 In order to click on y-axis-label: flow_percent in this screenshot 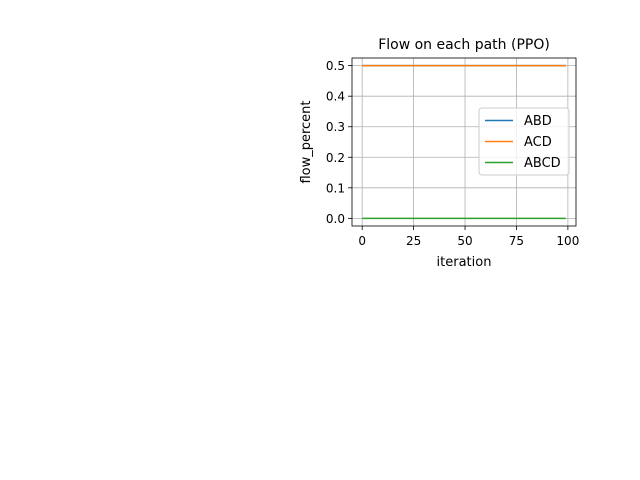, I will do `click(306, 141)`.